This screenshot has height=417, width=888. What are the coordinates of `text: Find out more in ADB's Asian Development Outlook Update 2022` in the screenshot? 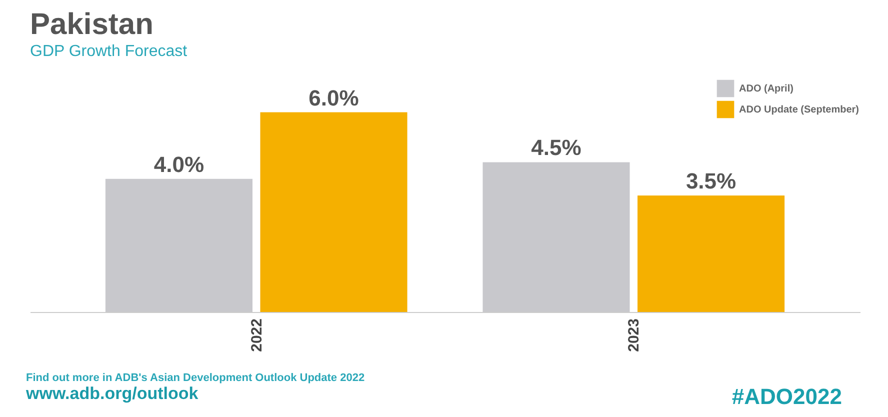 It's located at (196, 378).